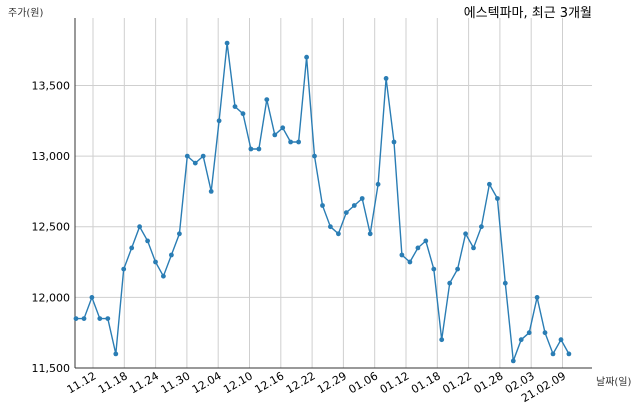 This screenshot has height=414, width=640. Describe the element at coordinates (395, 382) in the screenshot. I see `x-tick-label: 01.12` at that location.